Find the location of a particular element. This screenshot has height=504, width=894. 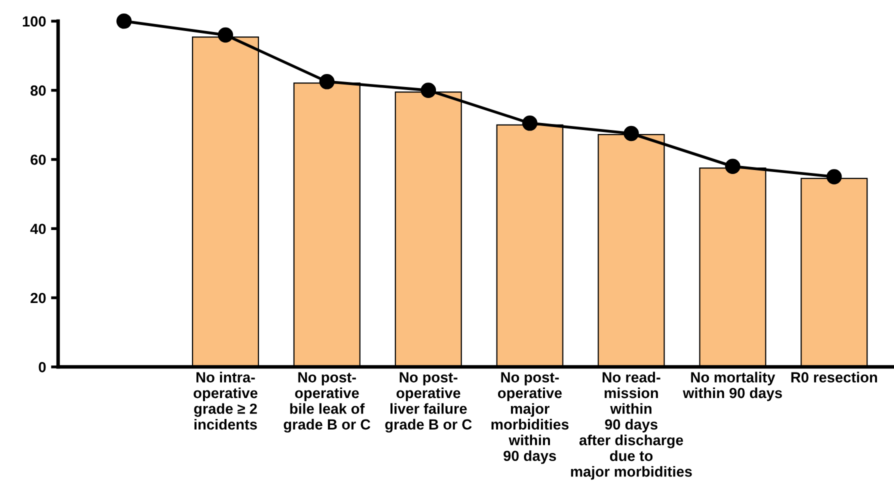

y-tick-label: 60 is located at coordinates (38, 159).